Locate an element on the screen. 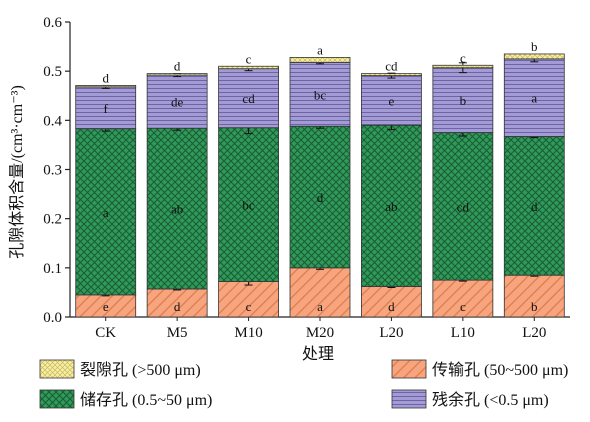 The image size is (590, 422). significance-label-fissure: a is located at coordinates (320, 49).